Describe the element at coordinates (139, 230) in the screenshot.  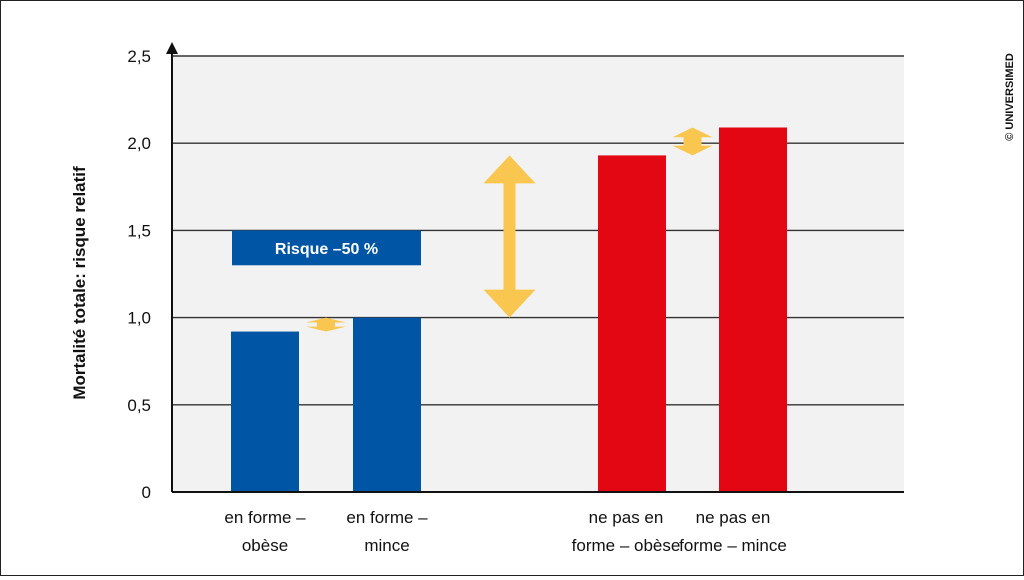
I see `y-tick-label: 1,5` at that location.